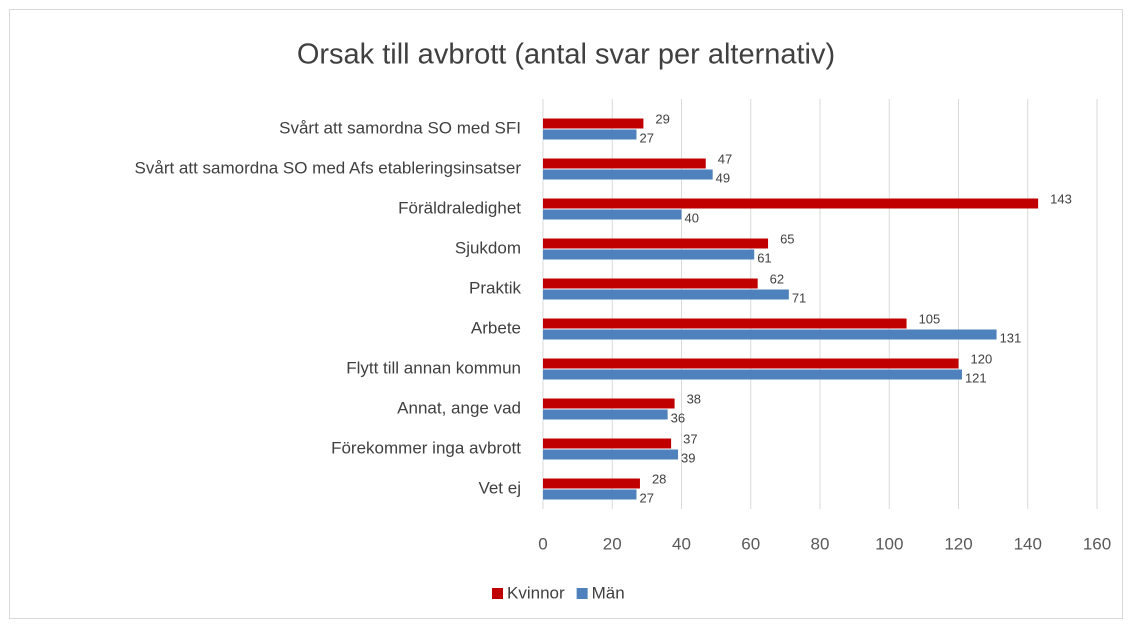 The height and width of the screenshot is (628, 1132). I want to click on data-label: 71, so click(799, 297).